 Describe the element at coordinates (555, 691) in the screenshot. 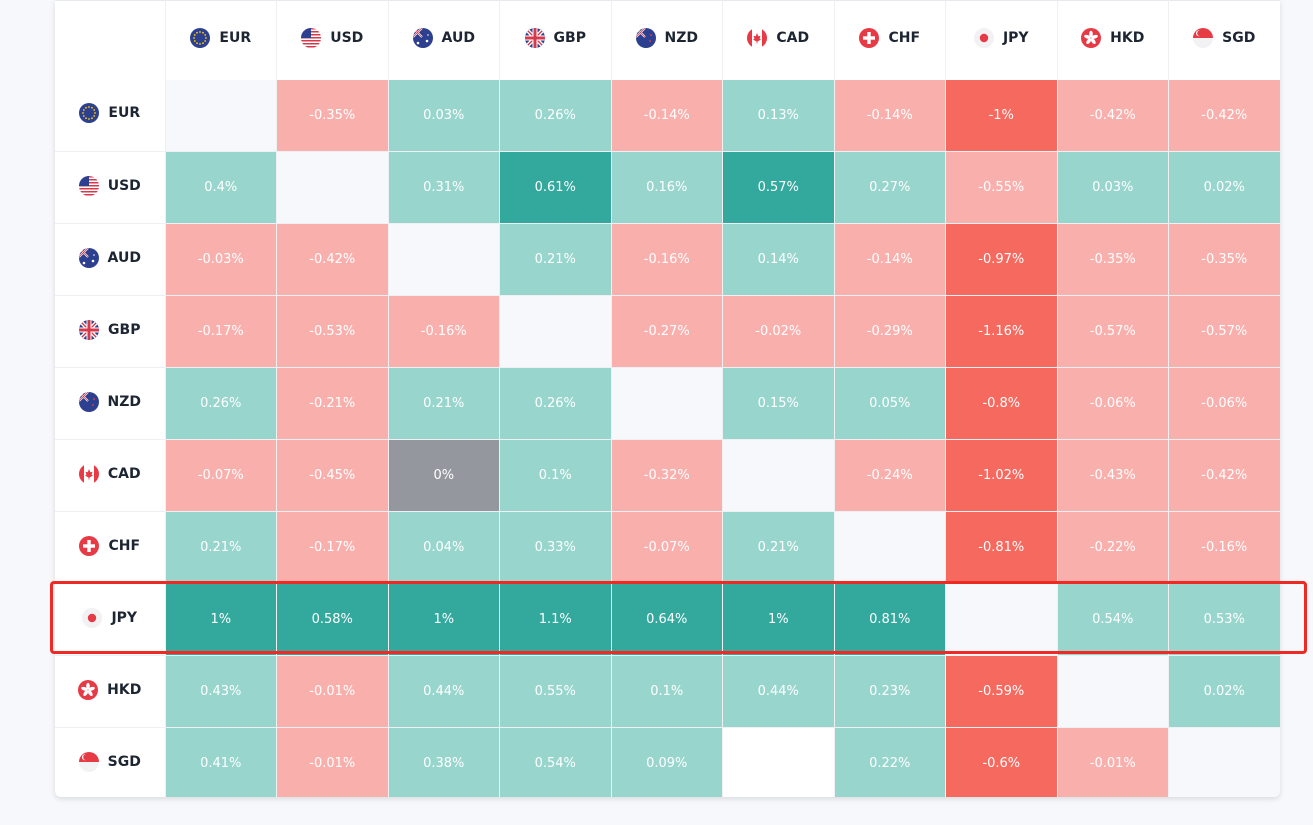

I see `heatmap-cell: 0.55%` at that location.